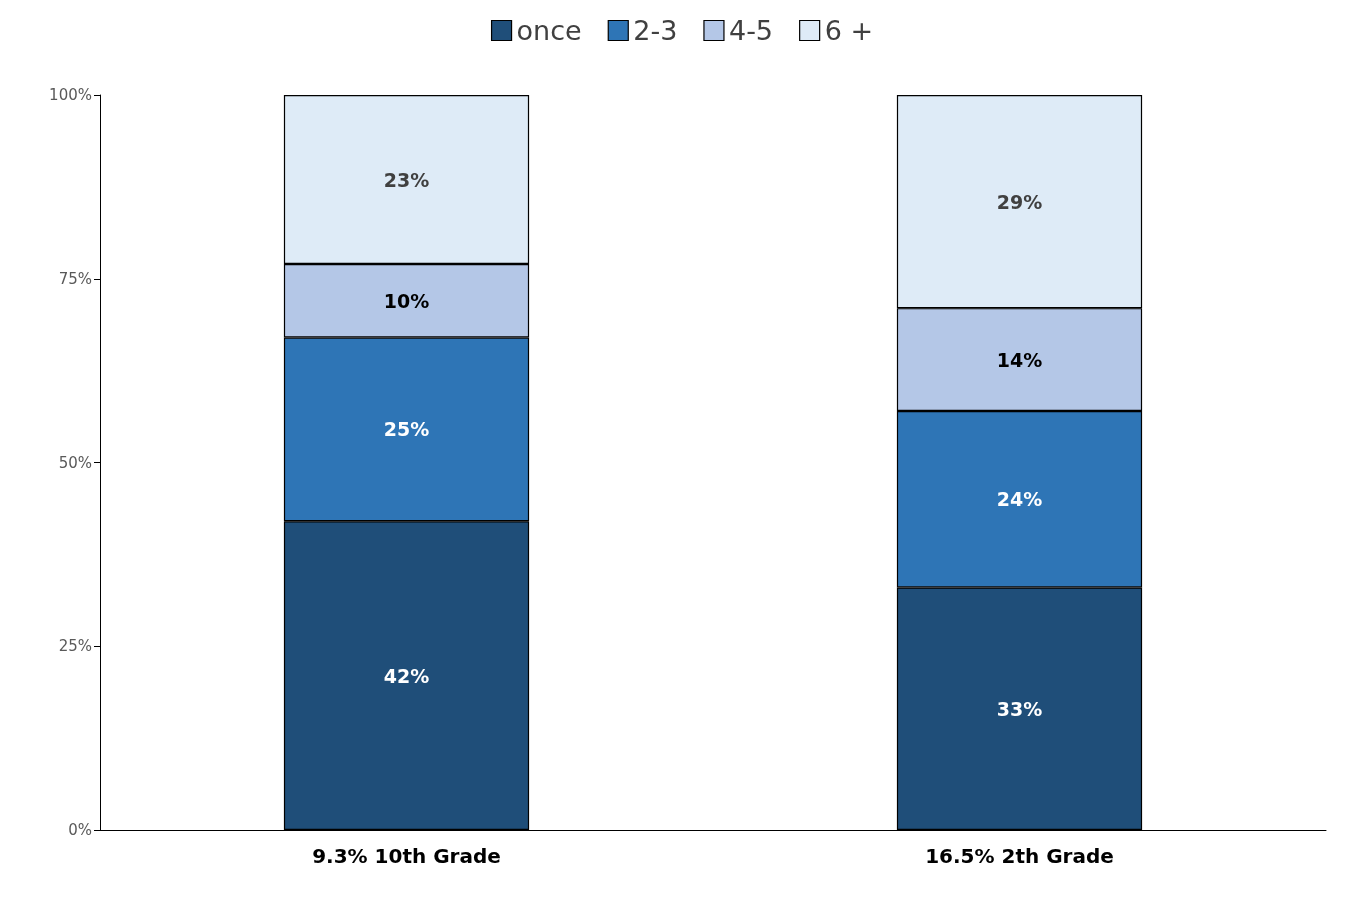 The image size is (1364, 901). Describe the element at coordinates (751, 30) in the screenshot. I see `legend-label: 4-5` at that location.